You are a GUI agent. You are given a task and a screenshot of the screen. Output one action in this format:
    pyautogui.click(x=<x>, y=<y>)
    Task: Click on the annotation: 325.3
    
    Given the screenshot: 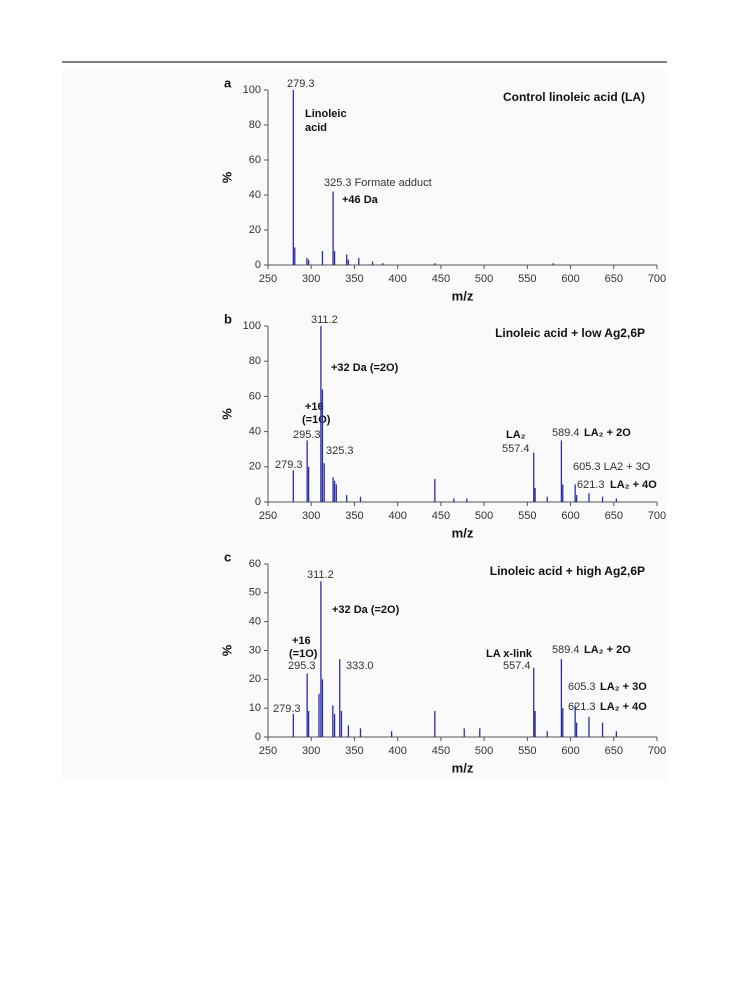 What is the action you would take?
    pyautogui.click(x=340, y=451)
    